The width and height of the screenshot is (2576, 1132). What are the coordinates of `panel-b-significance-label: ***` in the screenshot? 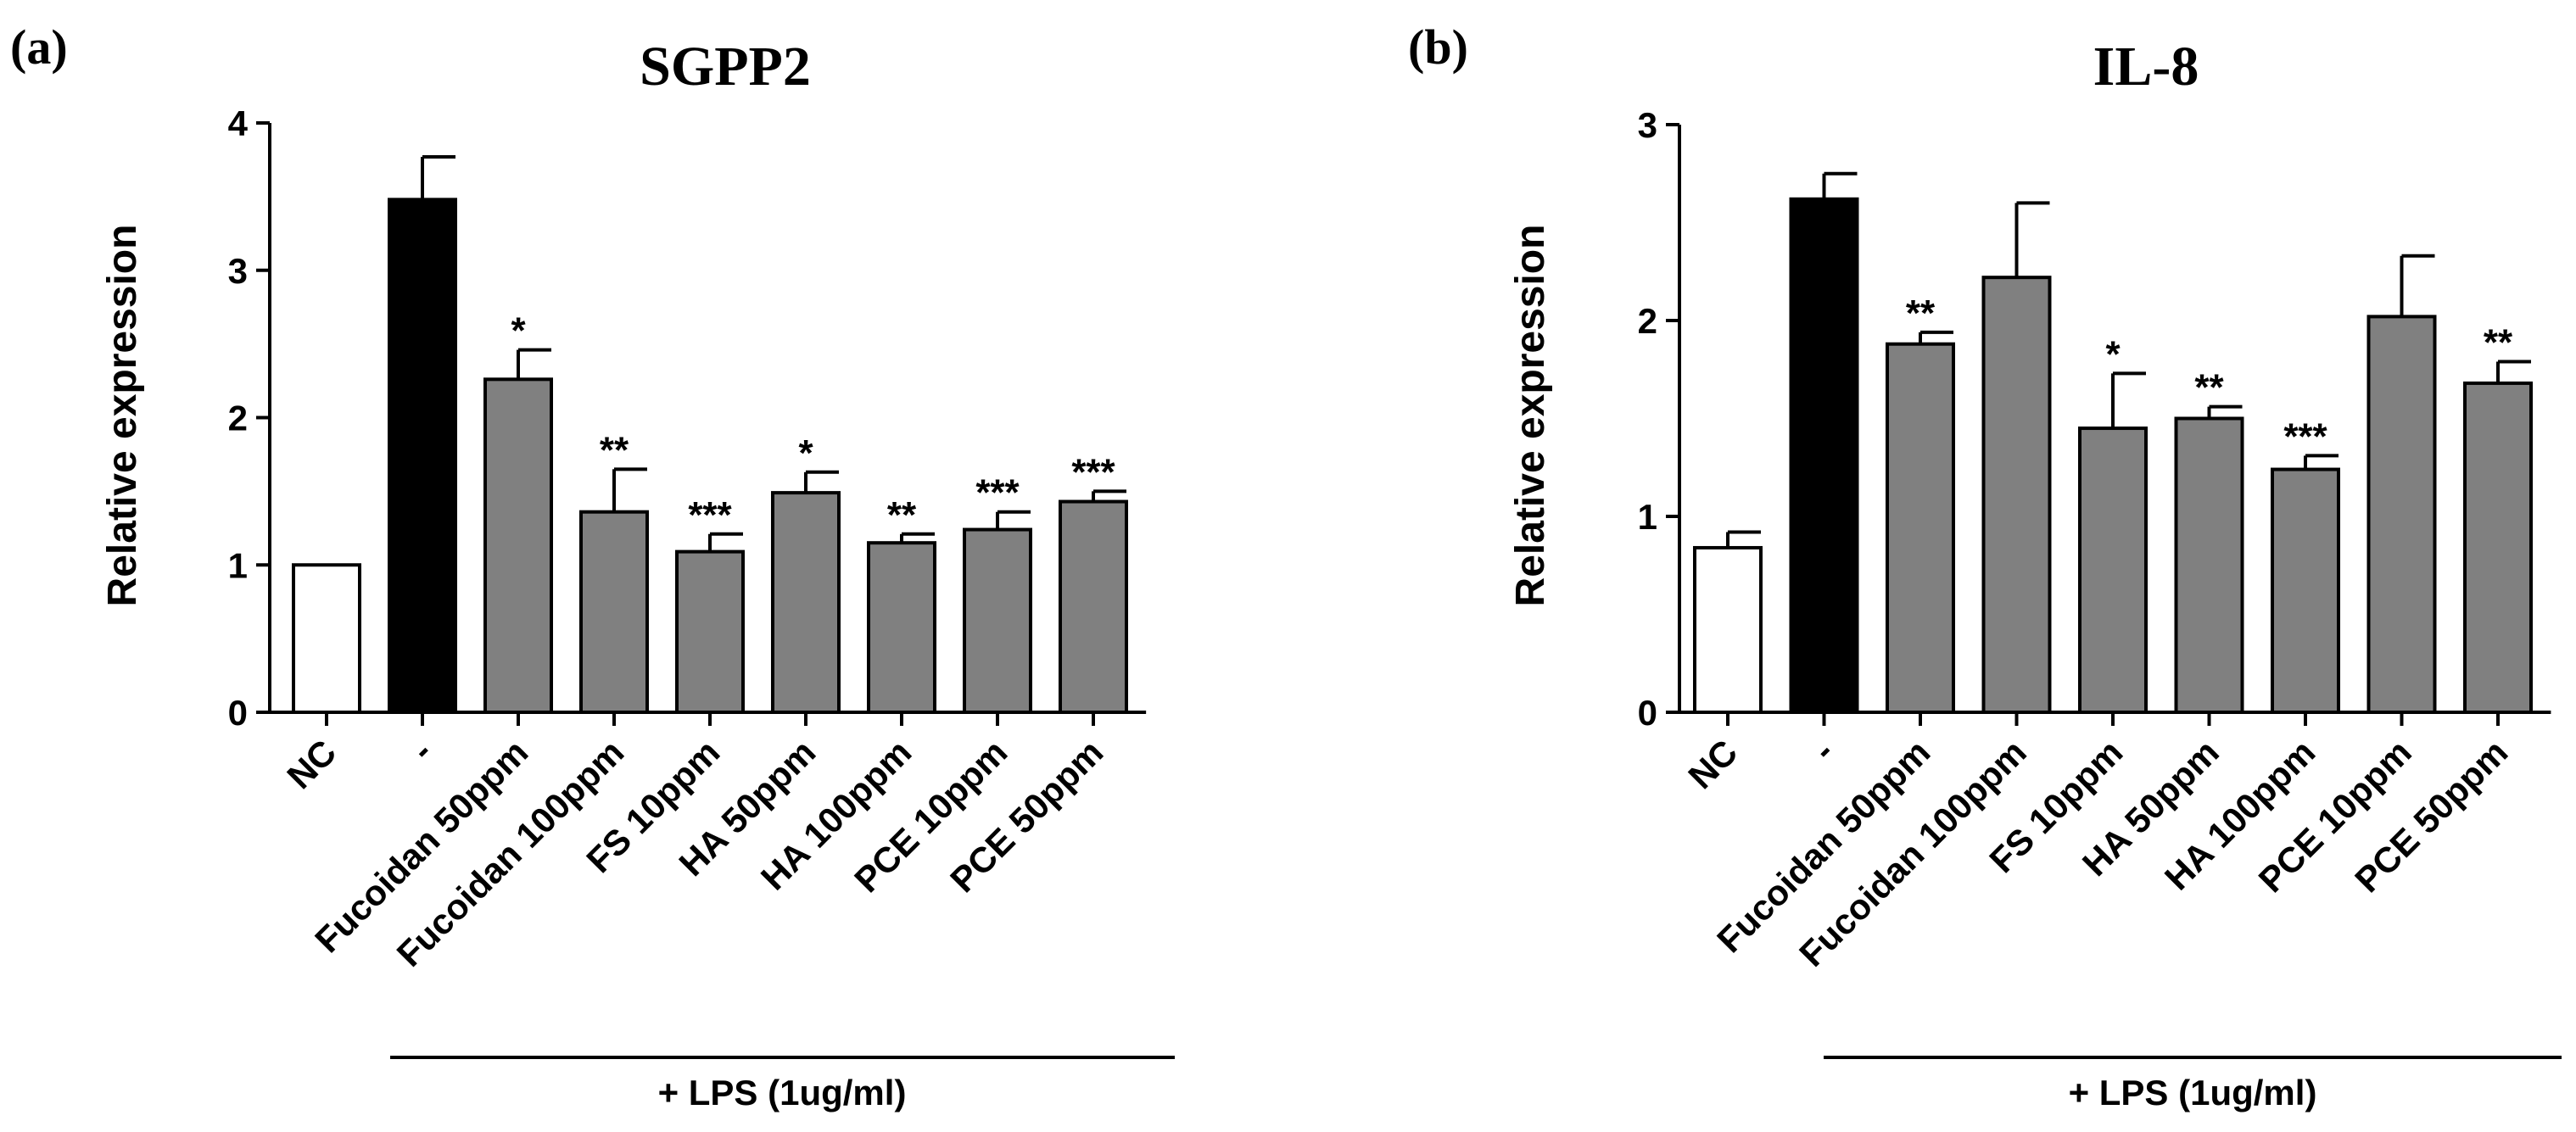 It's located at (2305, 436).